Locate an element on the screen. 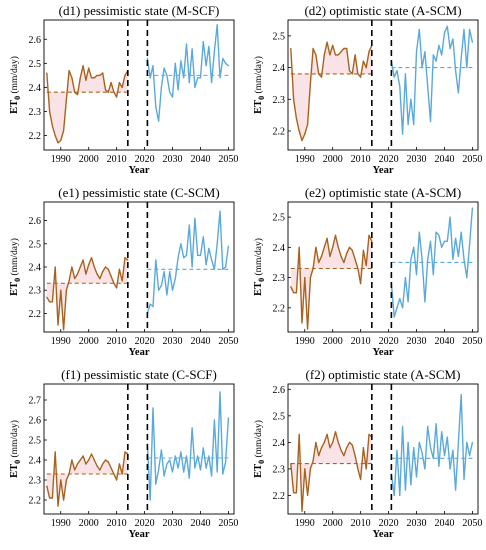 The height and width of the screenshot is (550, 486). series-line-historical is located at coordinates (331, 282).